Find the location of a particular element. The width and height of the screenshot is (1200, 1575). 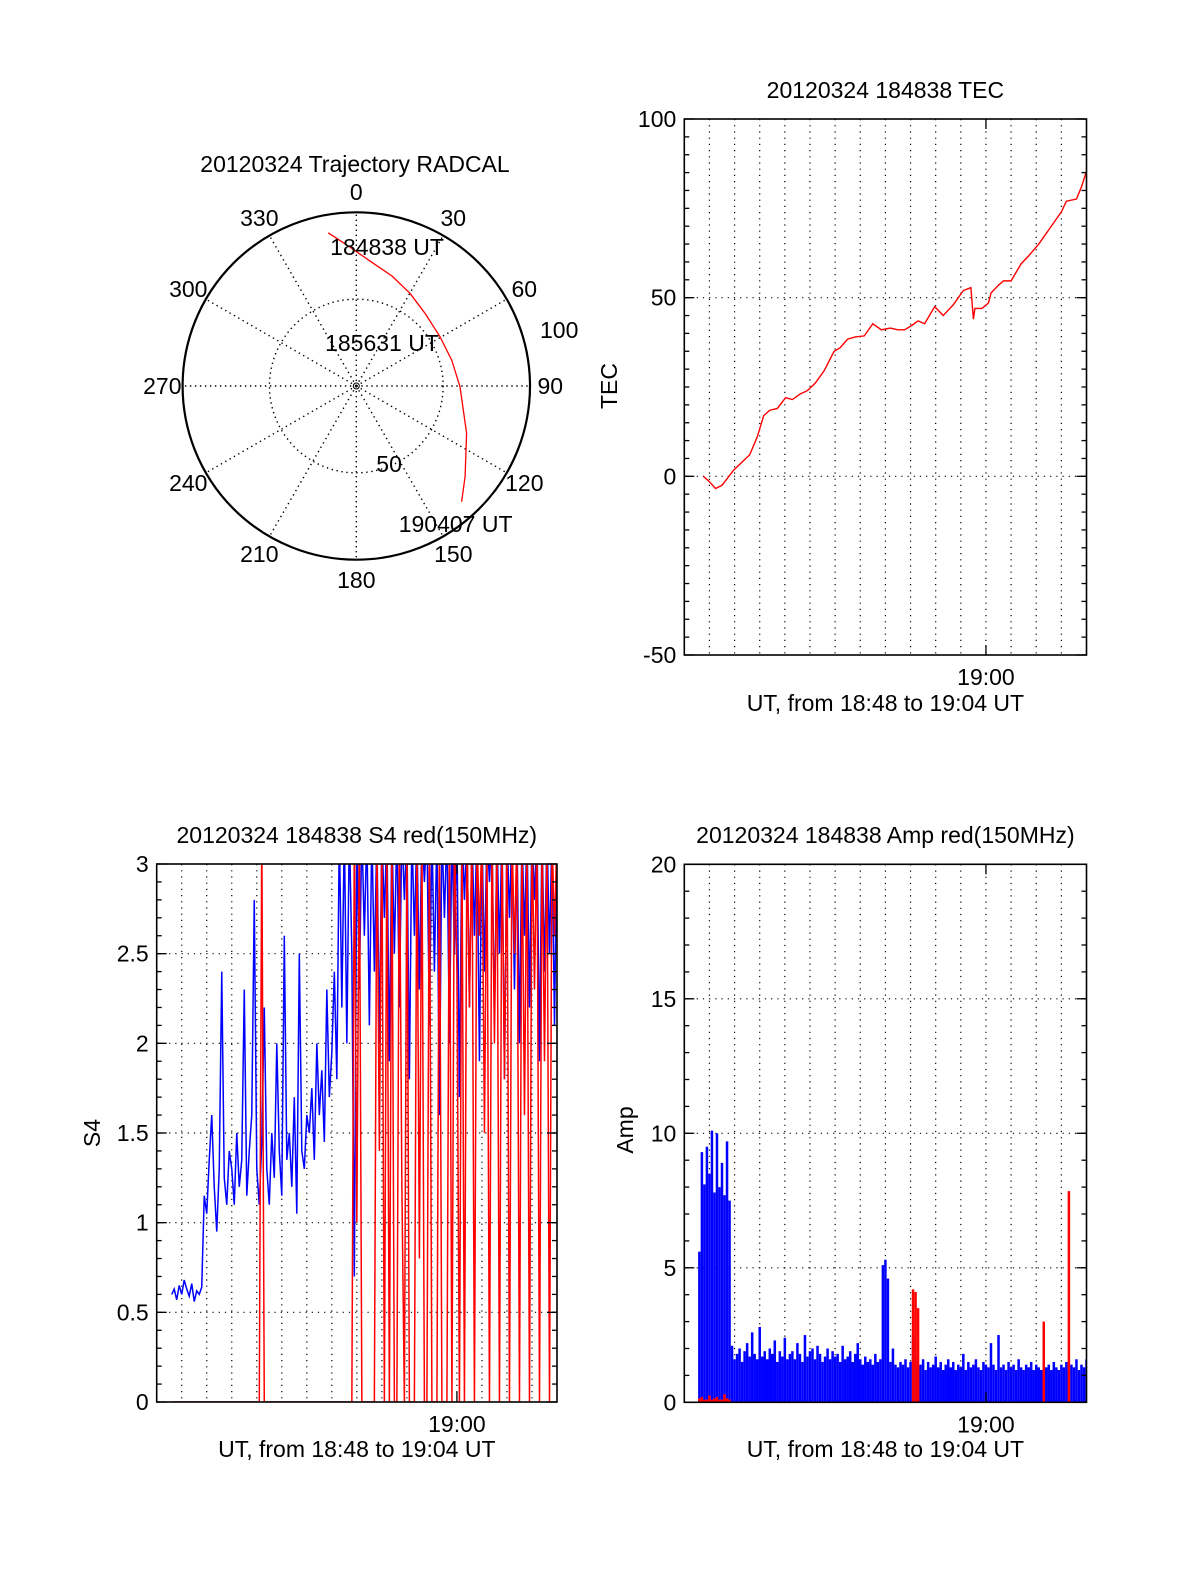

s4-y-tick-label: 2 is located at coordinates (142, 1043).